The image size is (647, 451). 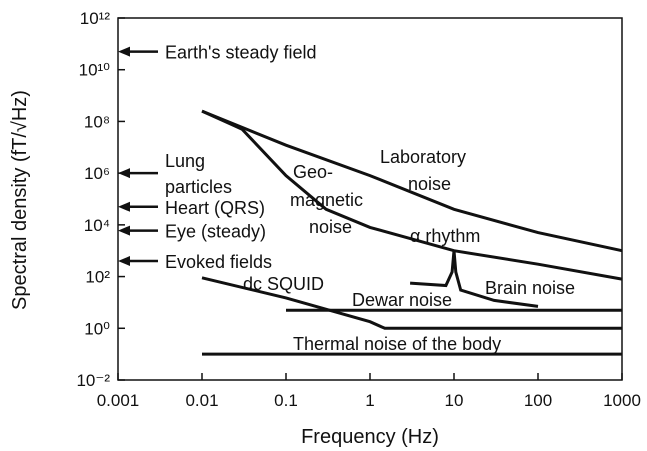 What do you see at coordinates (97, 277) in the screenshot?
I see `y-tick-label: 10²` at bounding box center [97, 277].